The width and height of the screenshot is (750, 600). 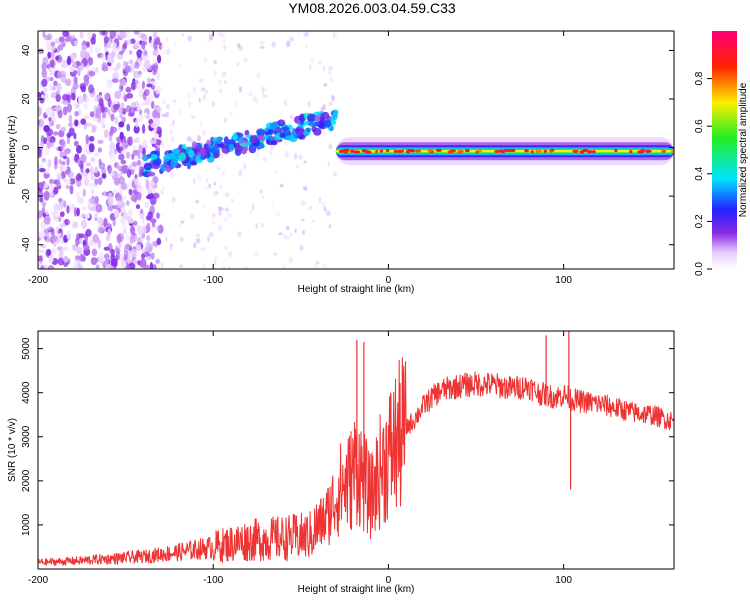 I want to click on x-tick-label: 0, so click(x=389, y=280).